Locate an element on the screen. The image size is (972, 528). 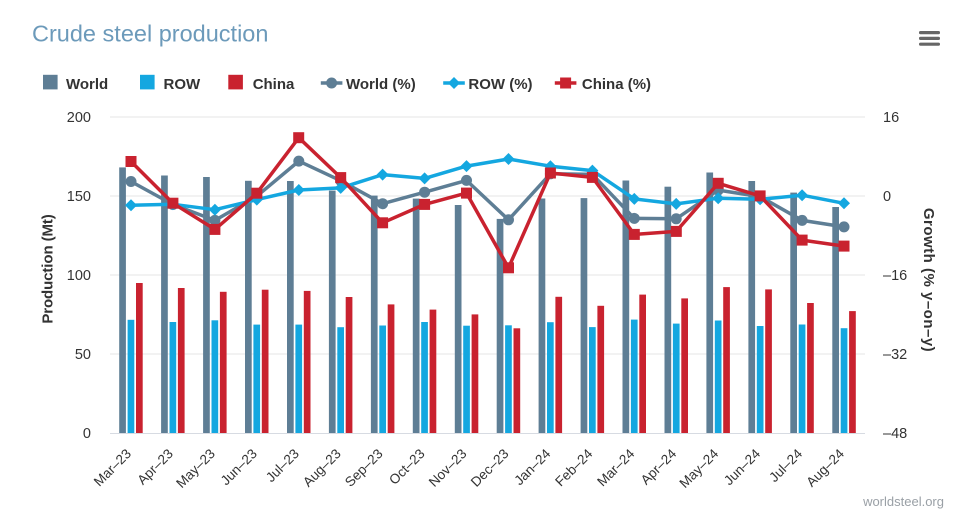
svg-text: 150 is located at coordinates (79, 197).